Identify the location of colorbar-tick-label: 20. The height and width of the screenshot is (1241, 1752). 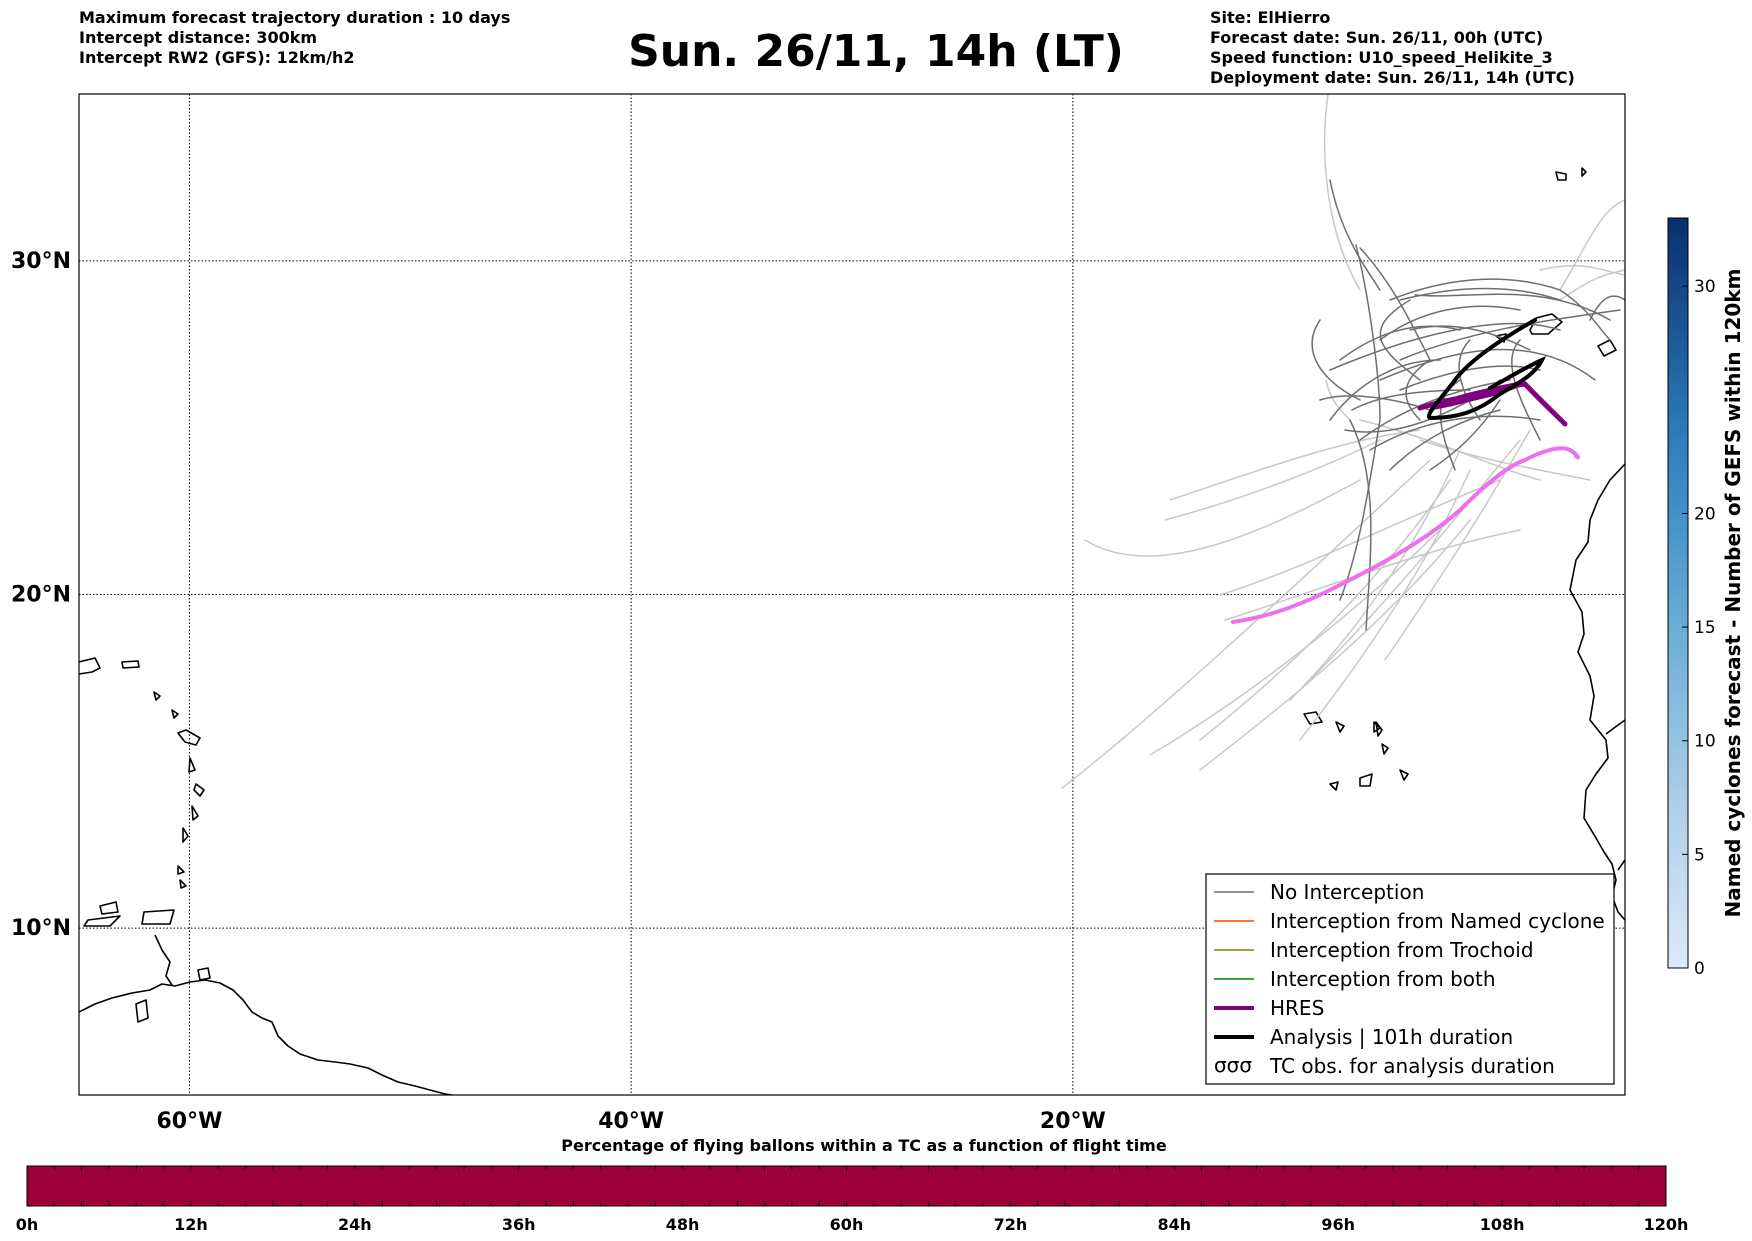
(1705, 514).